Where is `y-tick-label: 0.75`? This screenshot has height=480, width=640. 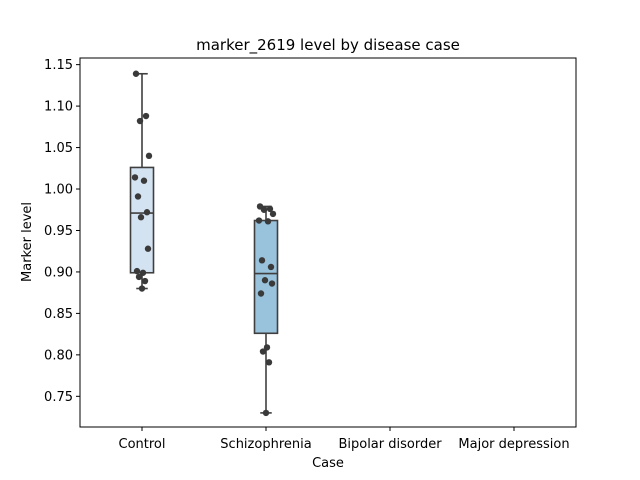
y-tick-label: 0.75 is located at coordinates (58, 397).